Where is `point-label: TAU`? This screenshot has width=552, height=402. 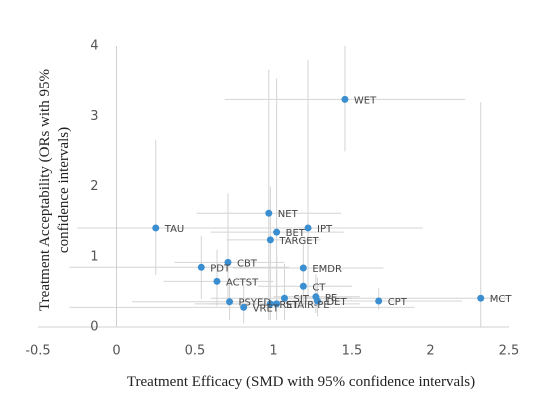 point-label: TAU is located at coordinates (174, 229).